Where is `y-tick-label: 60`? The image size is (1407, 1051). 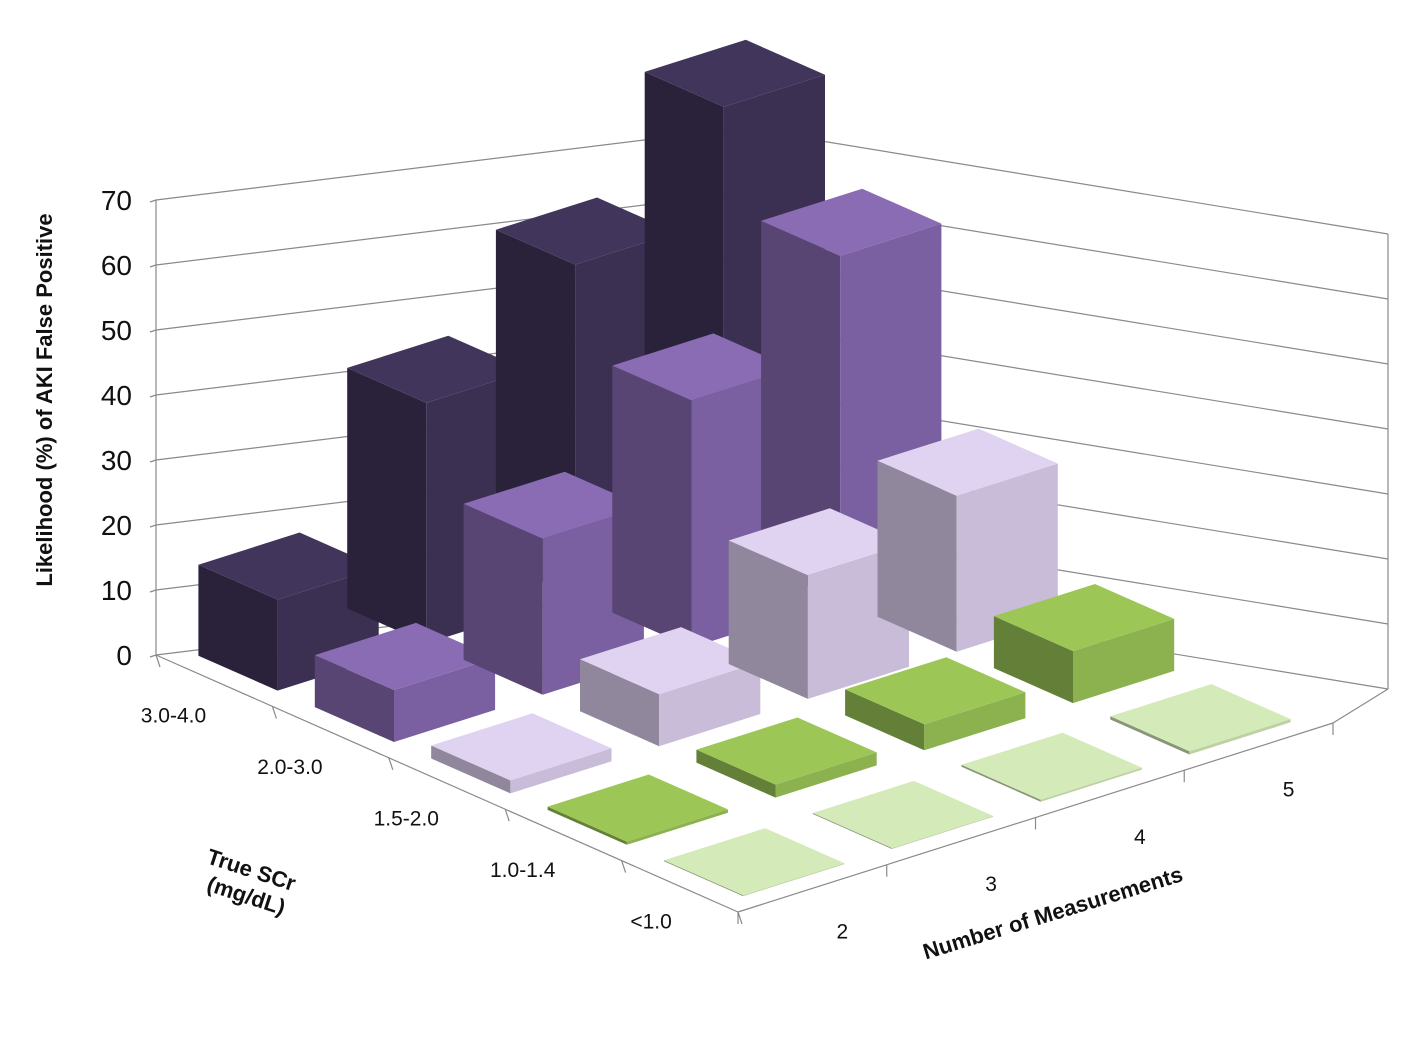 y-tick-label: 60 is located at coordinates (116, 265).